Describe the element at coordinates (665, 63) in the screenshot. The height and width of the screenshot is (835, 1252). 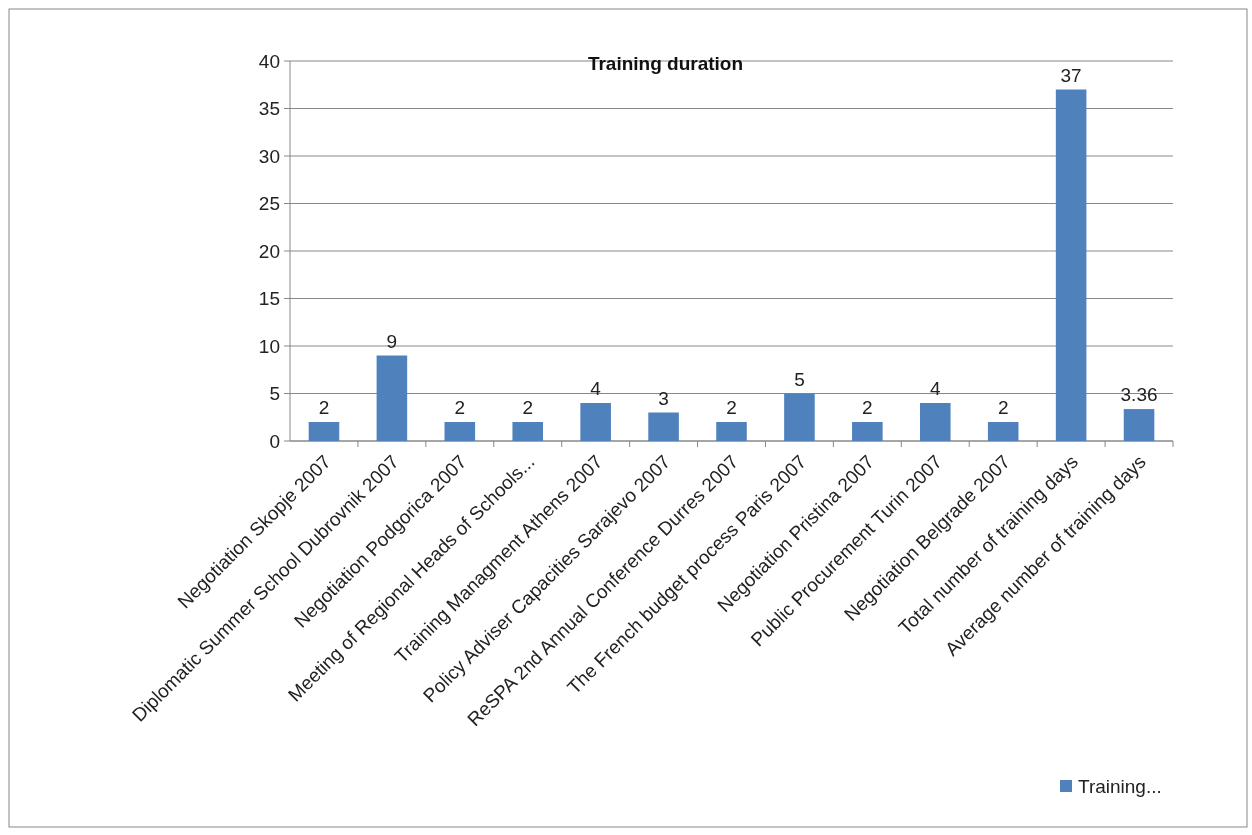
I see `chart-title: Training duration` at that location.